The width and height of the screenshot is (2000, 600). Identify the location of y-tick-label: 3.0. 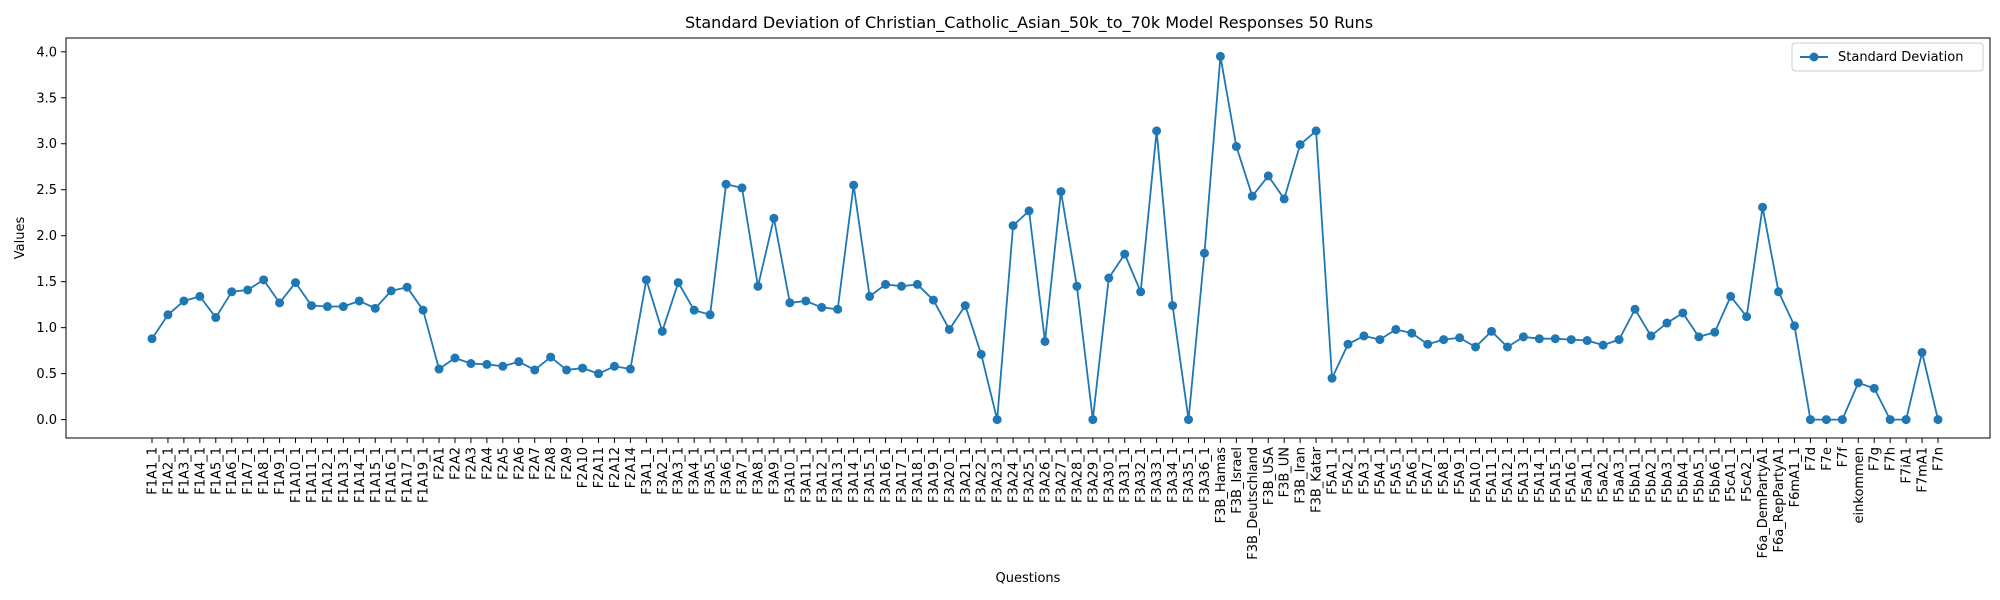
(46, 144).